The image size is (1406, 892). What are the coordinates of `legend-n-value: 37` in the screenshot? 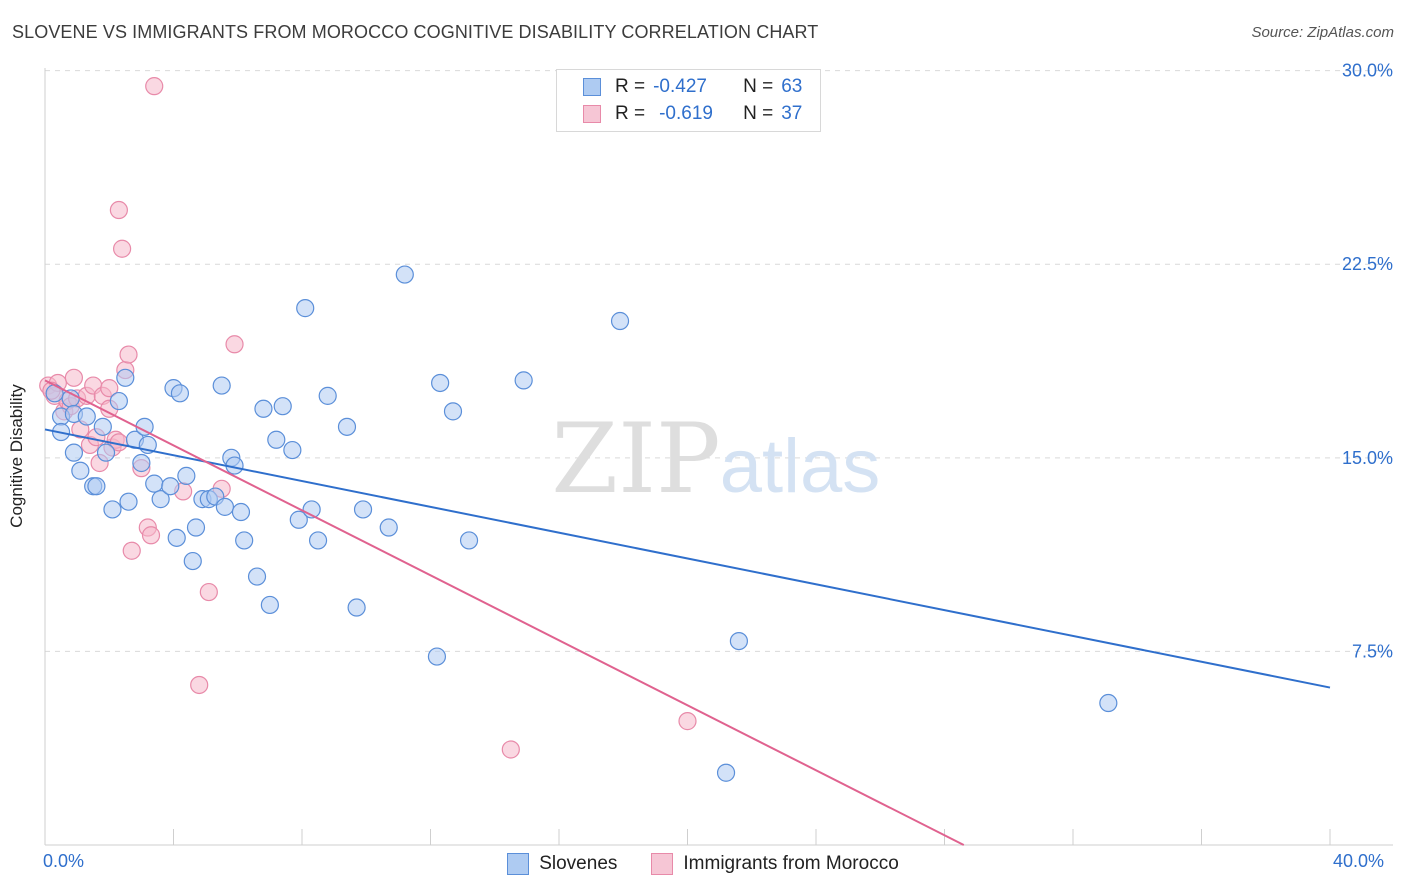 It's located at (792, 113).